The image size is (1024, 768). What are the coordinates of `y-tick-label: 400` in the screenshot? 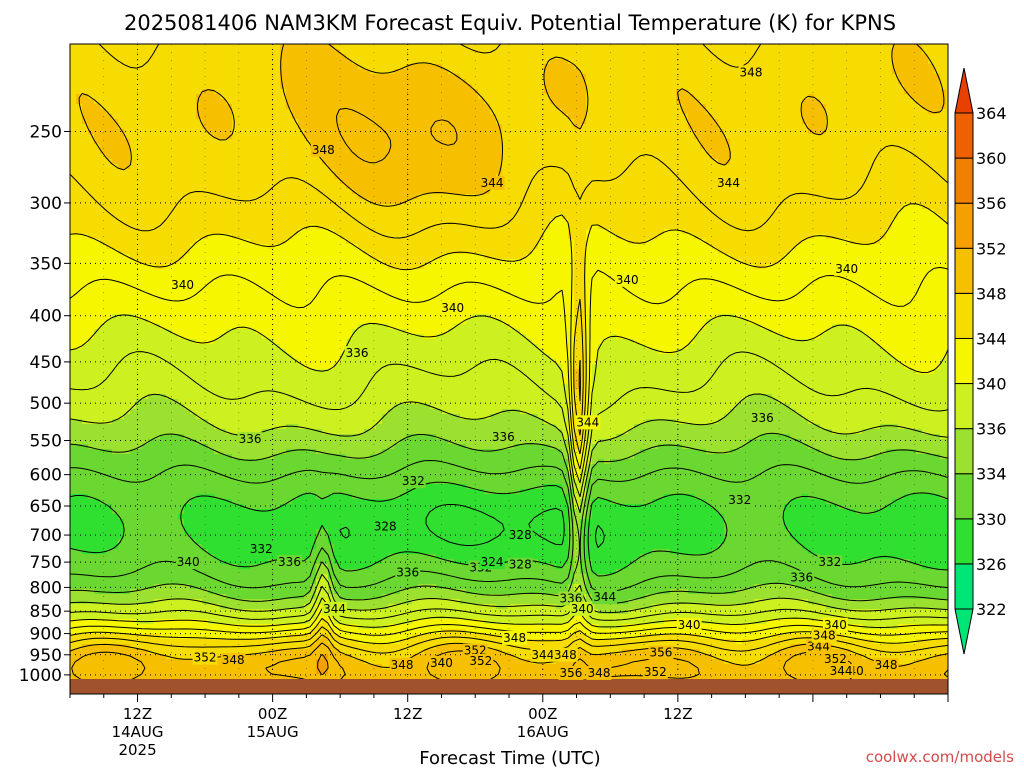 It's located at (46, 317).